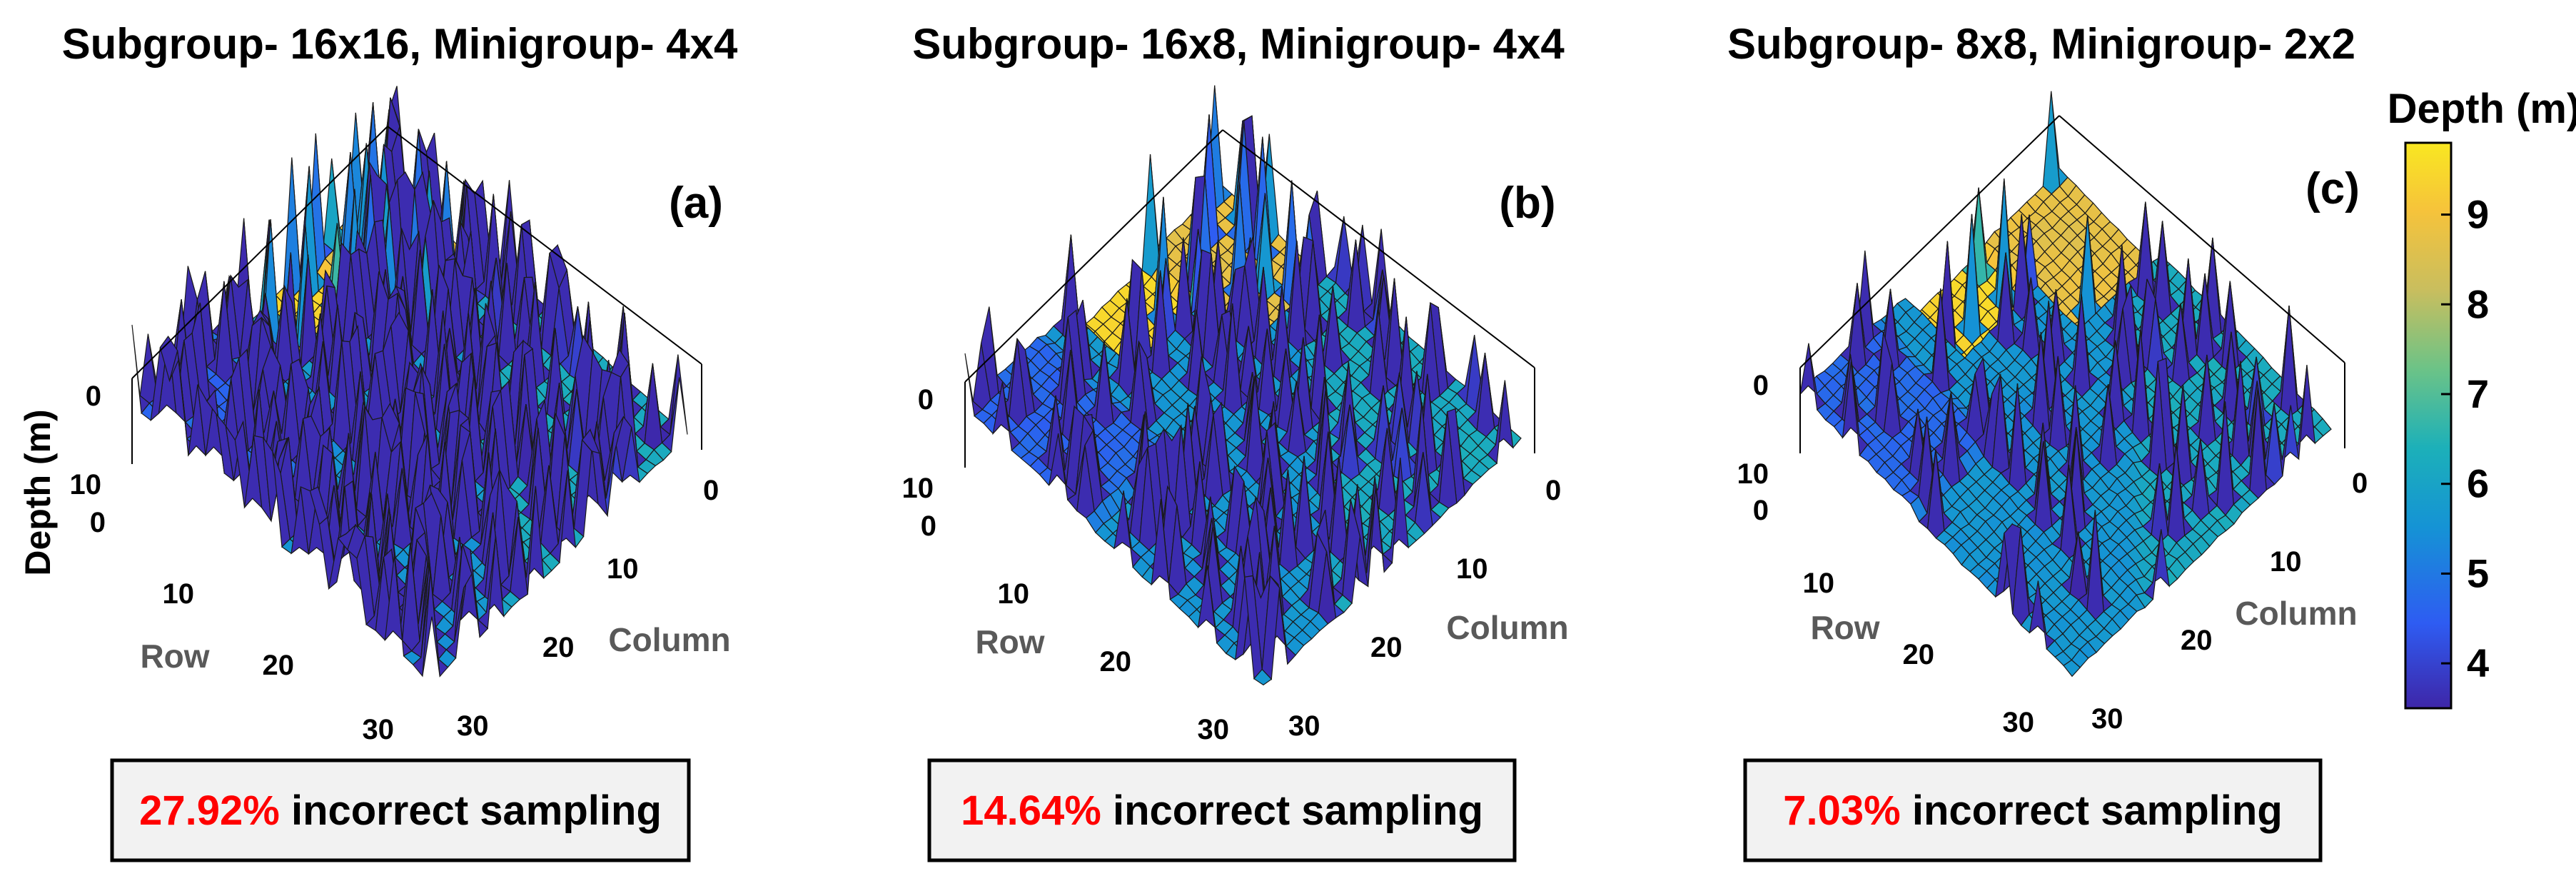 Image resolution: width=2576 pixels, height=886 pixels. I want to click on incorrect-sampling-percent: 7.03%, so click(1841, 810).